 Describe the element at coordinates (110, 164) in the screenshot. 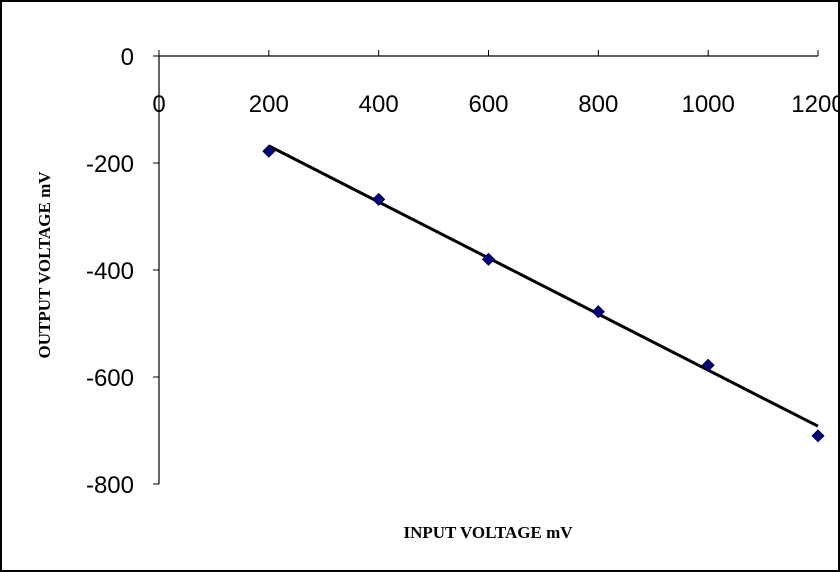

I see `y-tick-label: -200` at that location.